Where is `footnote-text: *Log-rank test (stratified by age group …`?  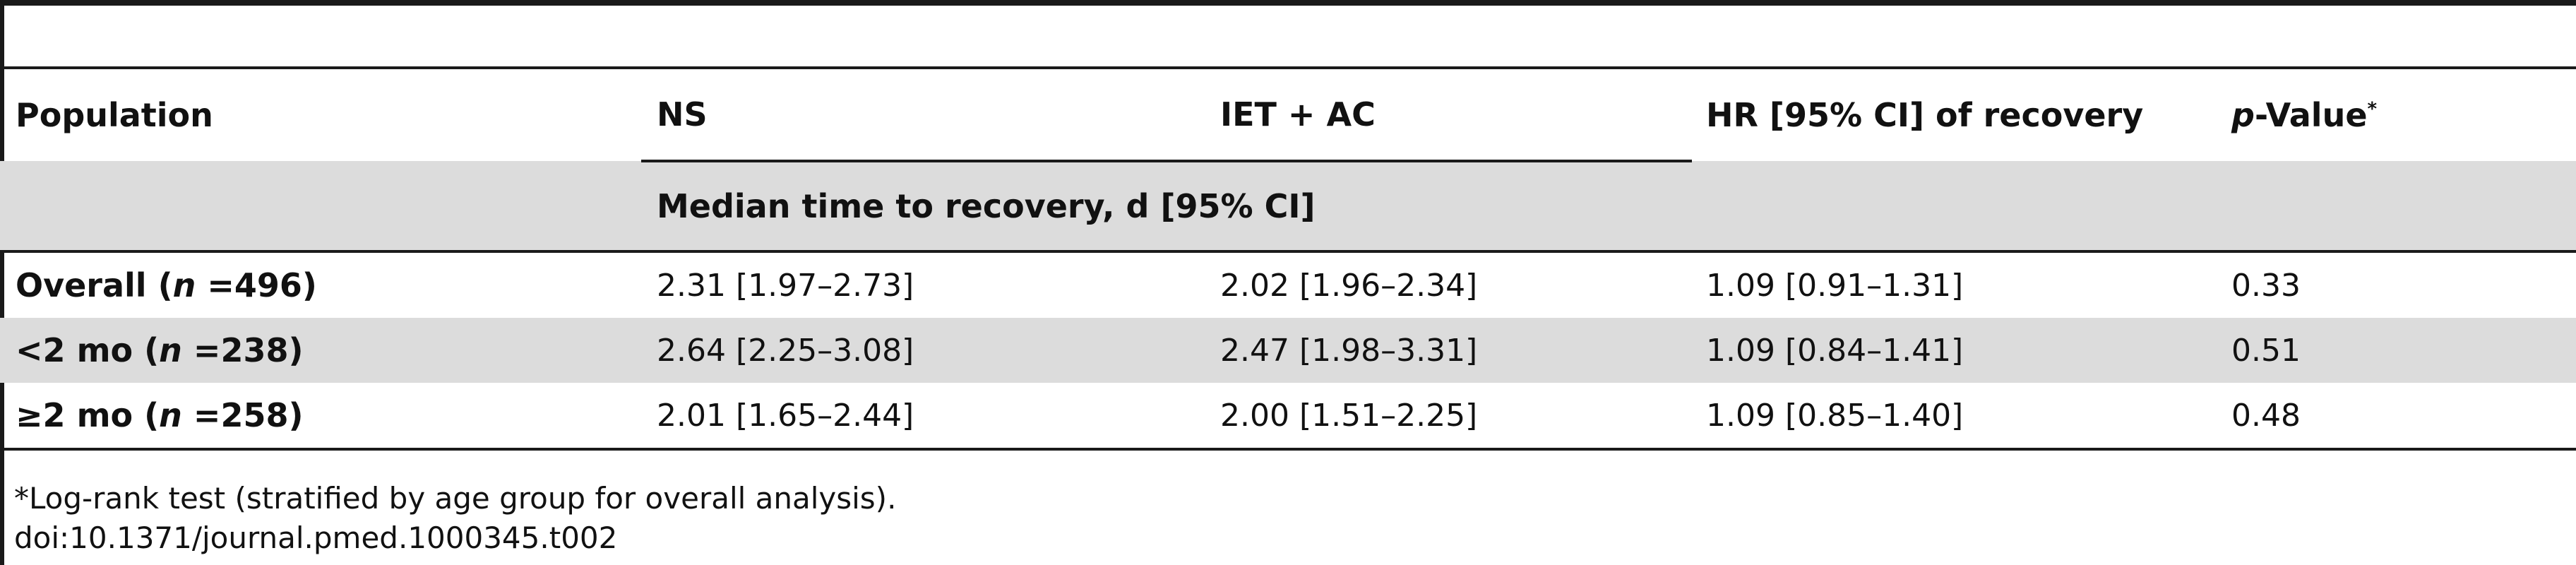 footnote-text: *Log-rank test (stratified by age group … is located at coordinates (455, 498).